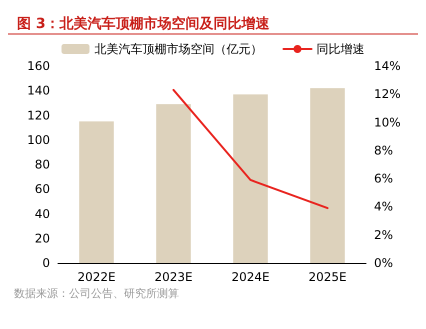 This screenshot has height=329, width=426. What do you see at coordinates (38, 91) in the screenshot?
I see `y-tick-label: 140` at bounding box center [38, 91].